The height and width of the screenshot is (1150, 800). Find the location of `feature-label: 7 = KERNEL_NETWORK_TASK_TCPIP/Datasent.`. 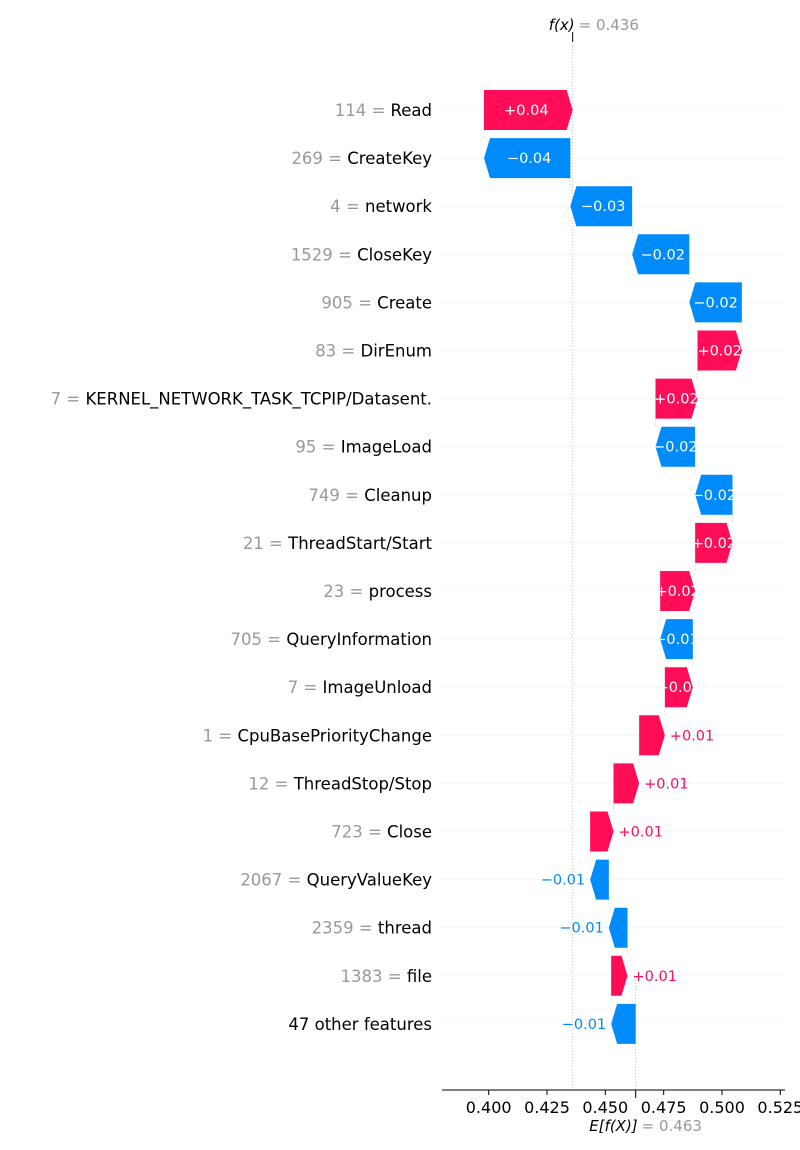

feature-label: 7 = KERNEL_NETWORK_TASK_TCPIP/Datasent. is located at coordinates (241, 400).